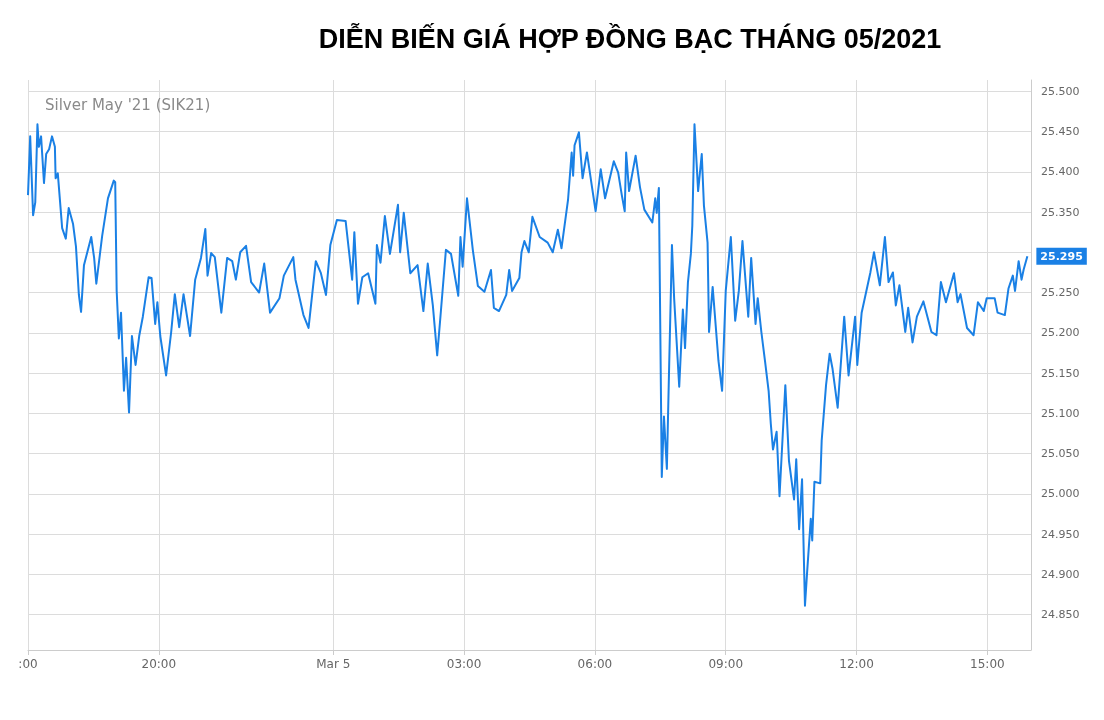 This screenshot has width=1104, height=720. What do you see at coordinates (1060, 132) in the screenshot?
I see `y-tick-label: 25.450` at bounding box center [1060, 132].